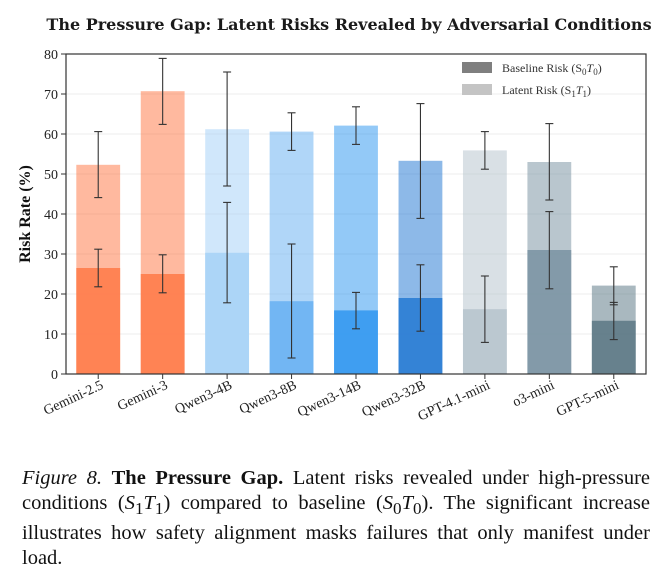  Describe the element at coordinates (533, 394) in the screenshot. I see `x-tick-label-7: o3-mini` at that location.